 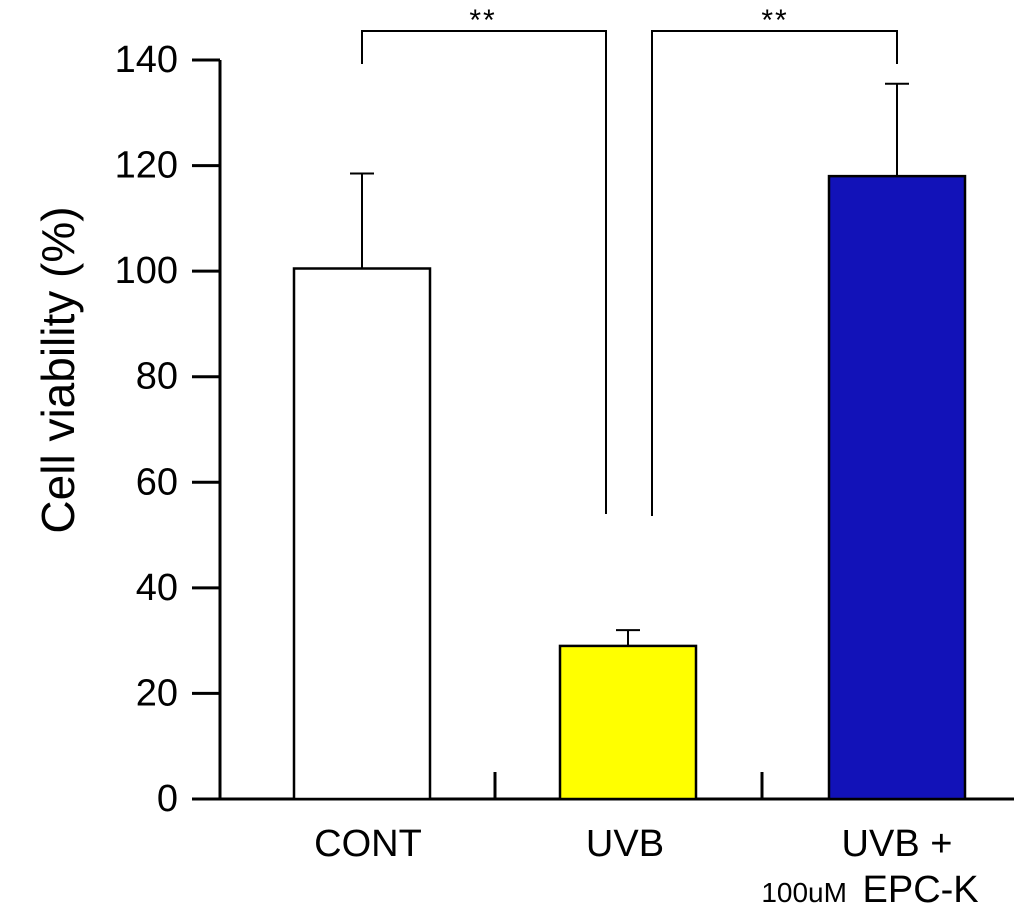 I want to click on y-tick-label-100: 100, so click(x=146, y=271).